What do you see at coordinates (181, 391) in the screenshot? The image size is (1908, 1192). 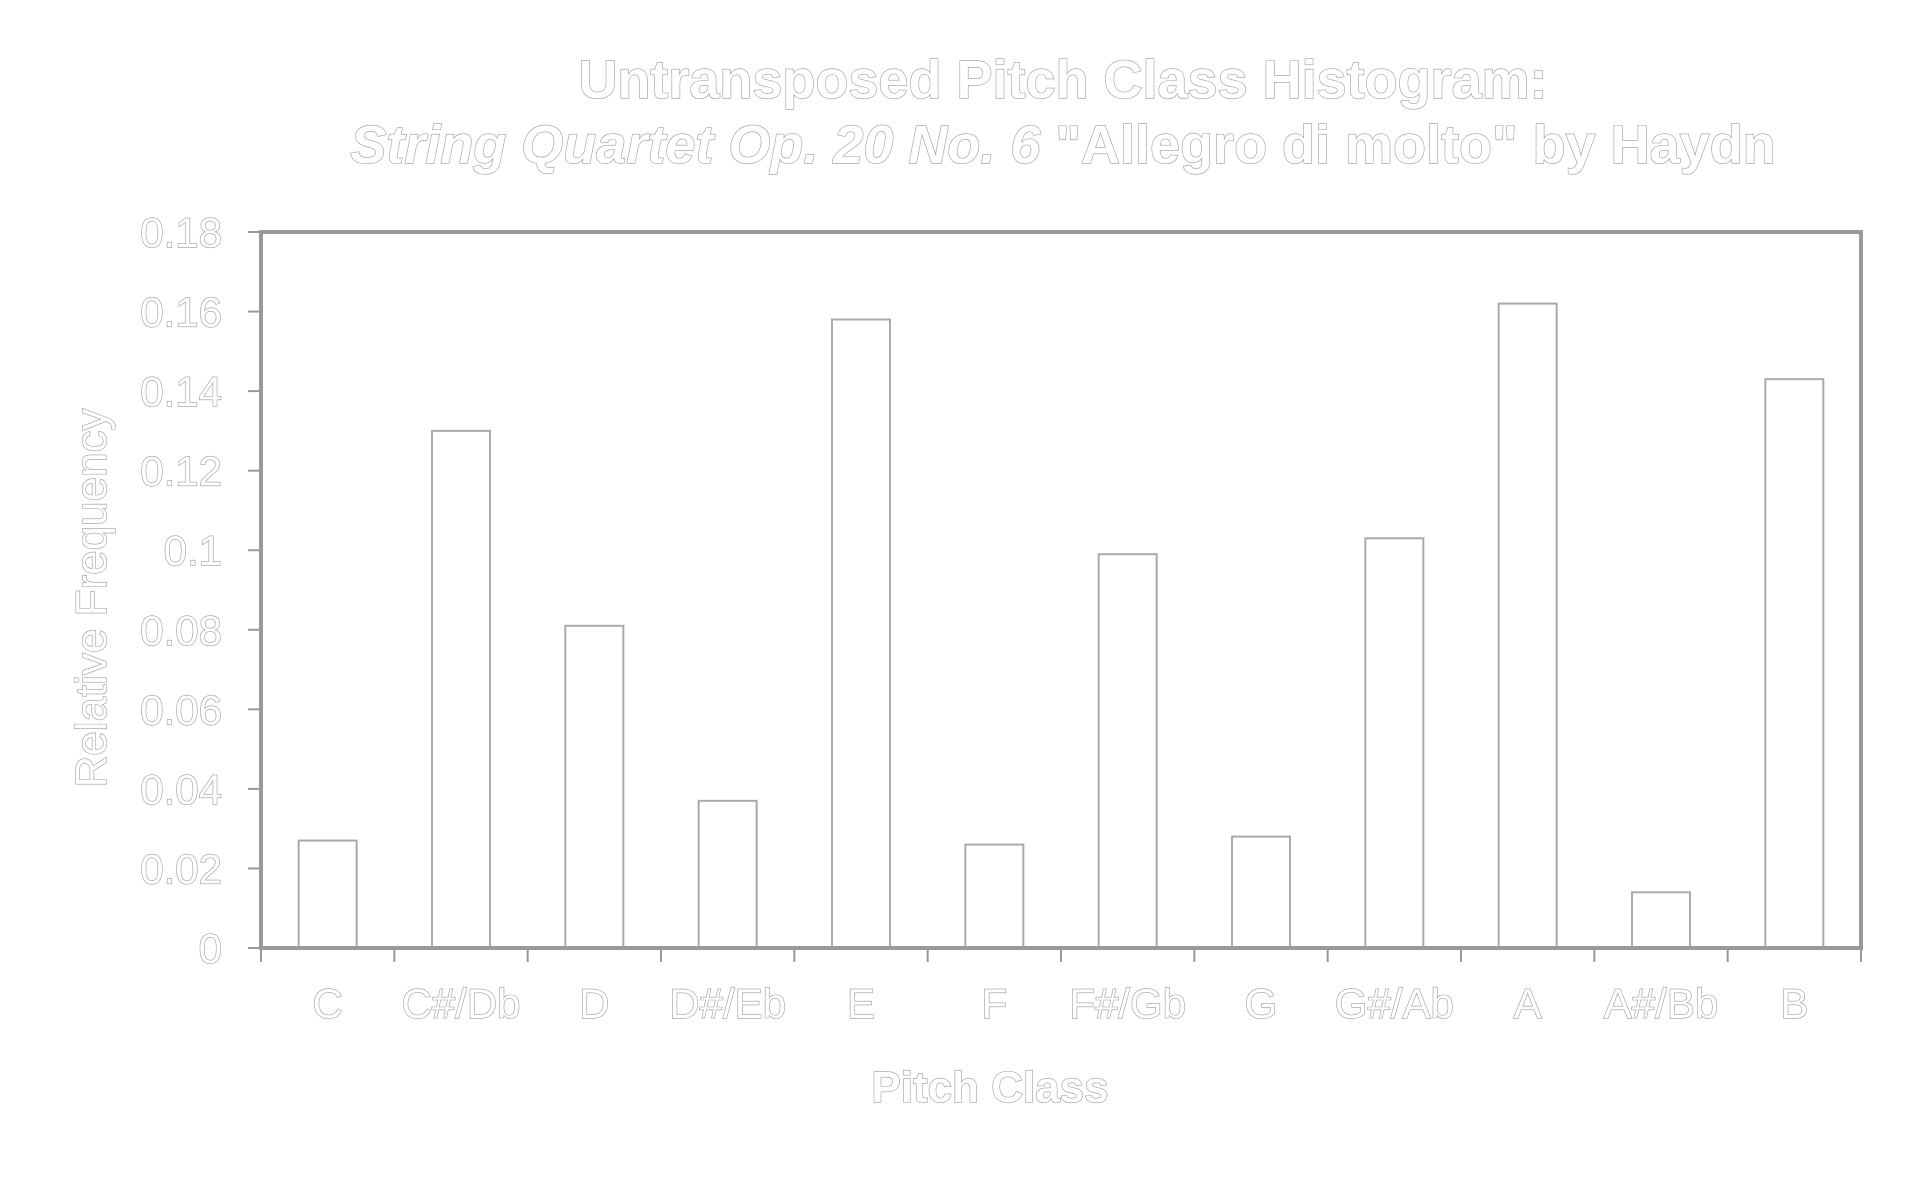 I see `y-tick-label: 0.14` at bounding box center [181, 391].